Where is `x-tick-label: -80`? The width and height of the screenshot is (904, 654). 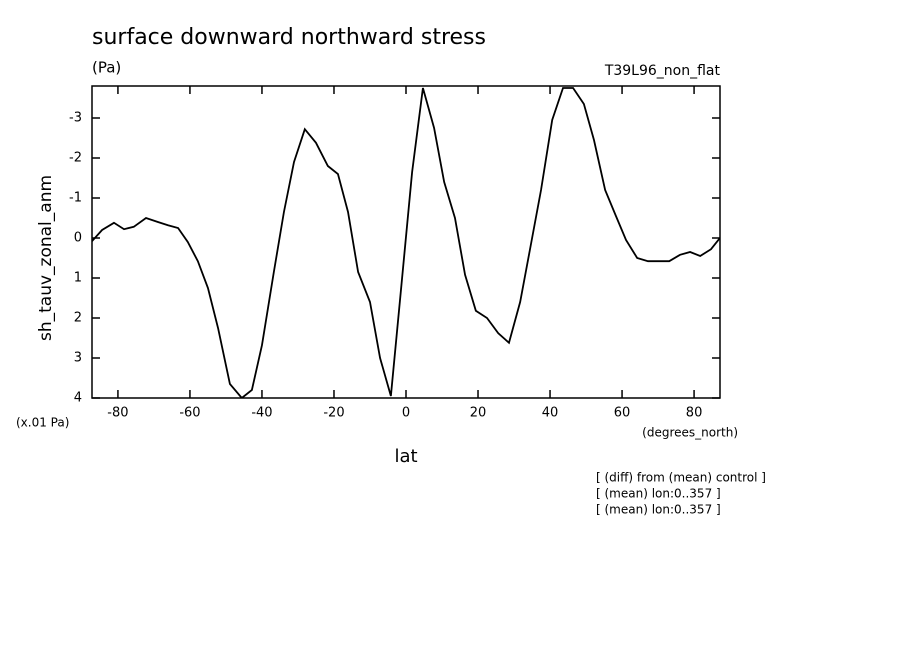 x-tick-label: -80 is located at coordinates (117, 413).